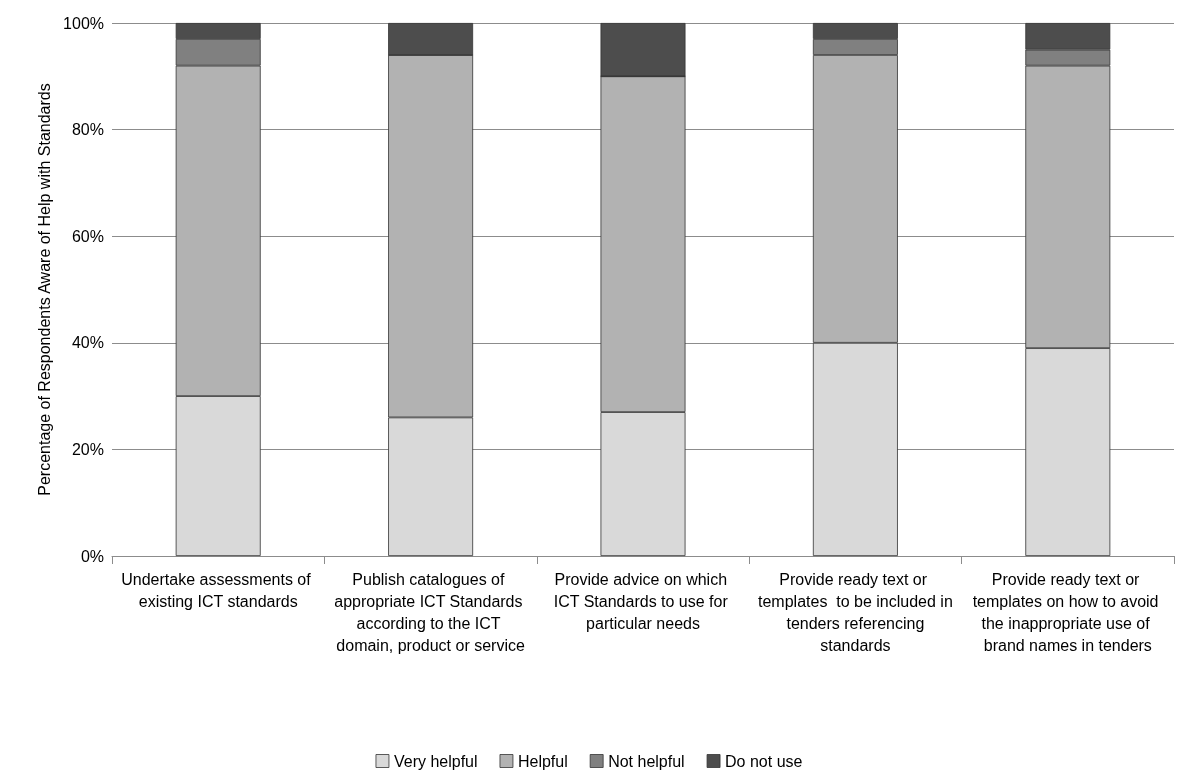  What do you see at coordinates (87, 236) in the screenshot?
I see `y-tick-label: 60%` at bounding box center [87, 236].